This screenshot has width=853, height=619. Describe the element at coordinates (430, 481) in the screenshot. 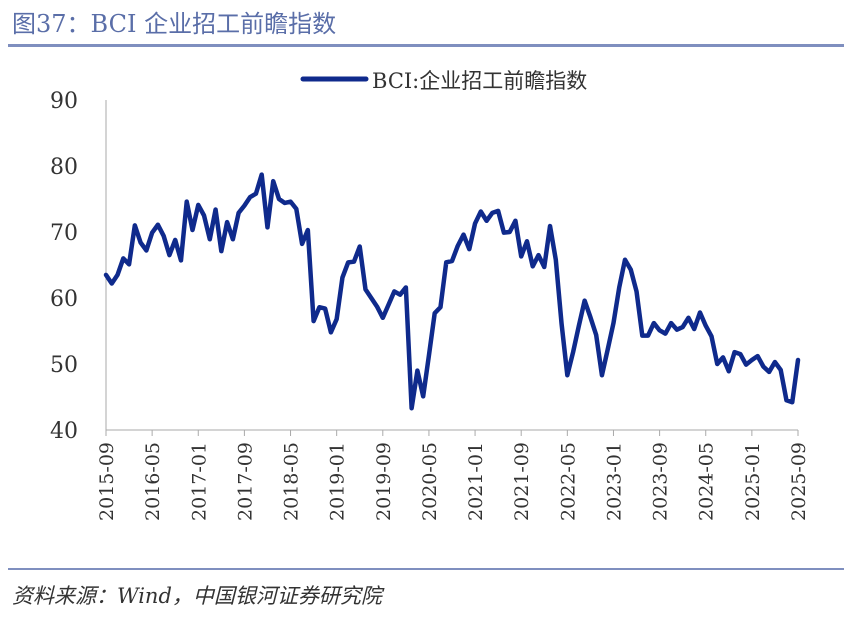

I see `x-tick-label: 2020-05` at that location.